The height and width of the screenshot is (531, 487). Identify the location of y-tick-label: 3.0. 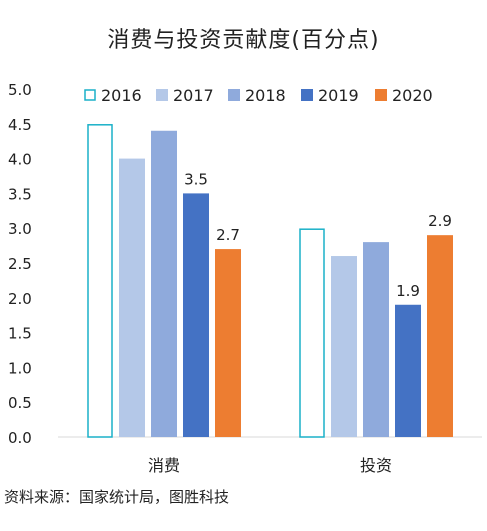
(20, 229).